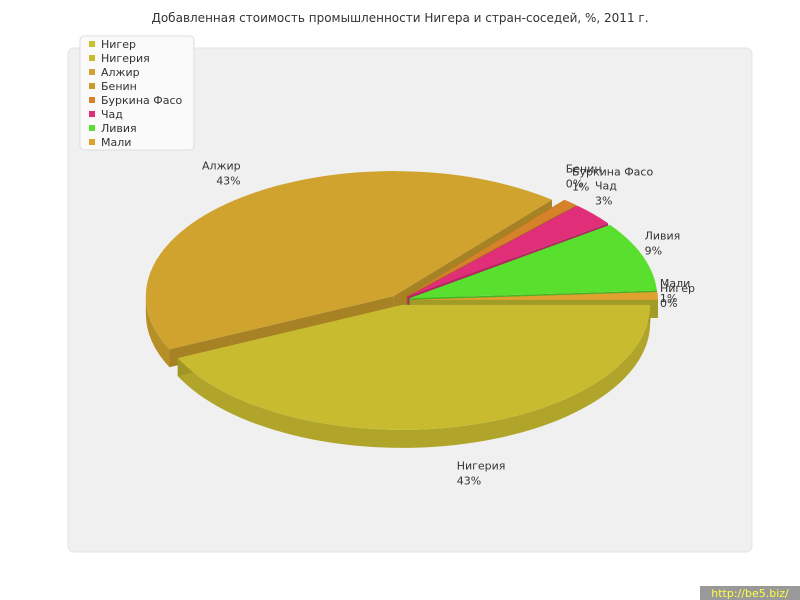  What do you see at coordinates (118, 44) in the screenshot?
I see `legend-label: Нигер` at bounding box center [118, 44].